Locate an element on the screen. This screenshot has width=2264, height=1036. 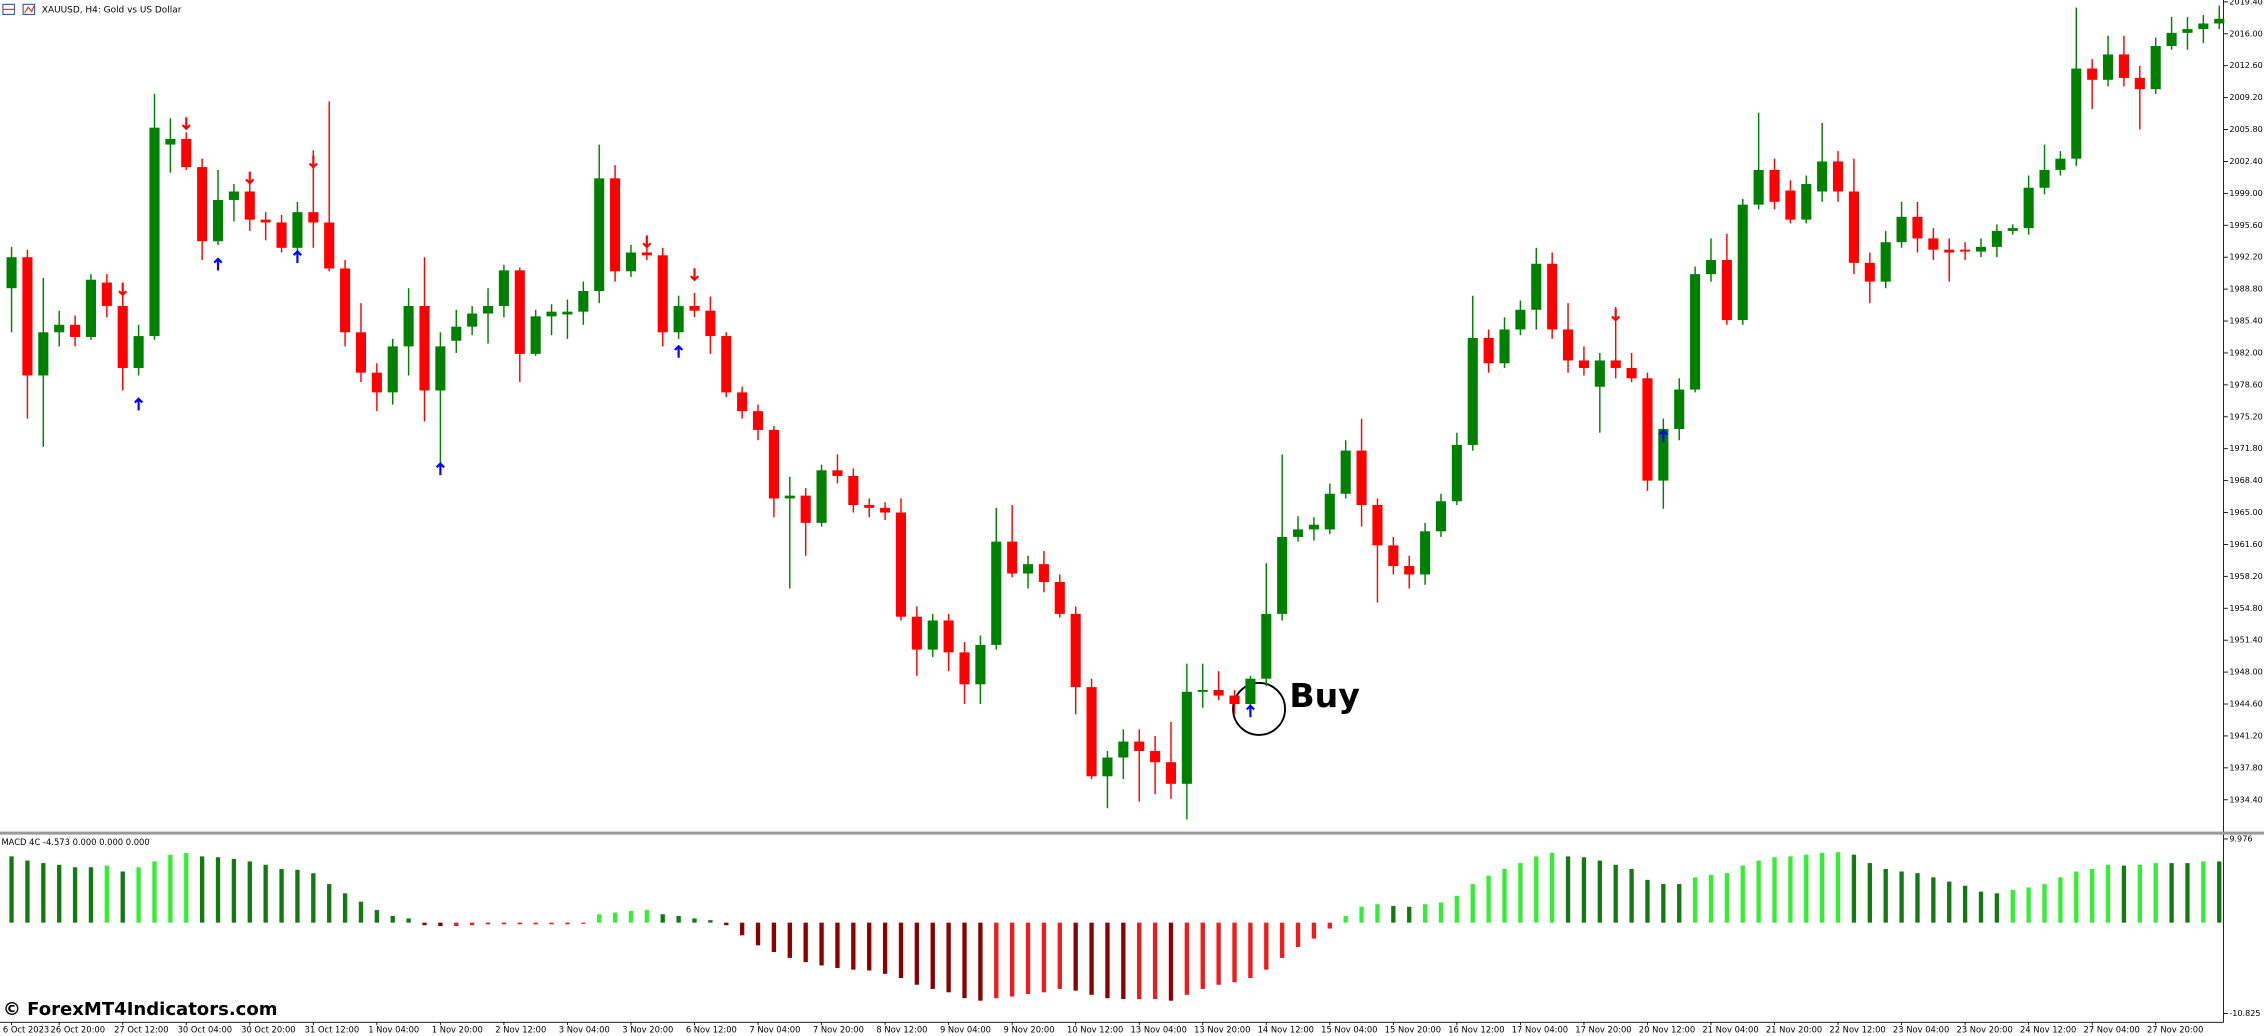
time-tick-label: 9 Nov 04:00 is located at coordinates (965, 1030).